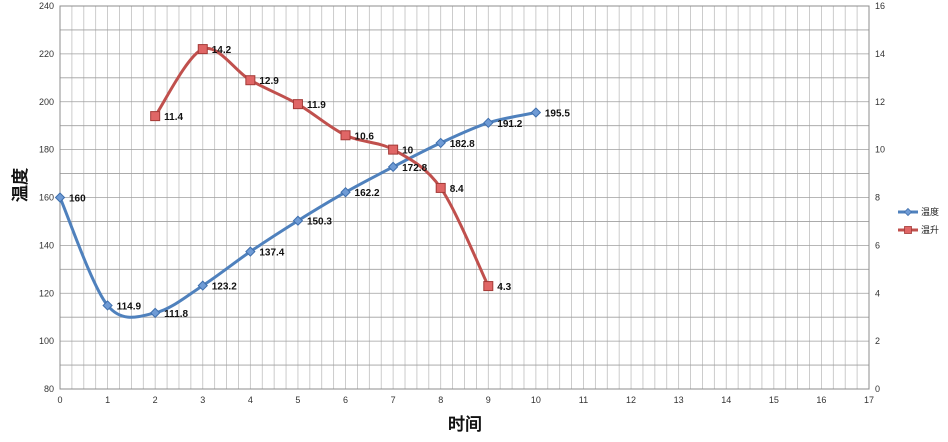  What do you see at coordinates (869, 400) in the screenshot?
I see `x-tick-label: 17` at bounding box center [869, 400].